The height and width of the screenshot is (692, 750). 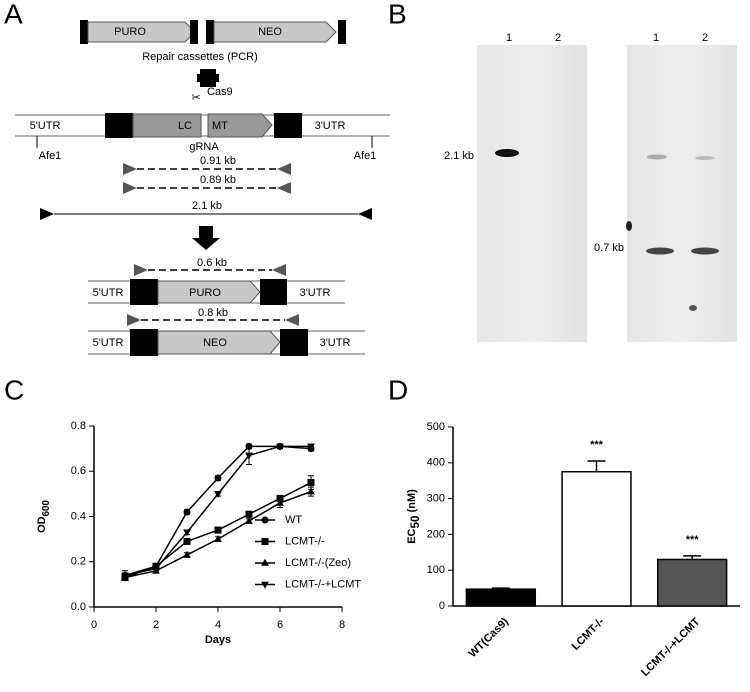 What do you see at coordinates (45, 126) in the screenshot?
I see `locus-label: 5'UTR` at bounding box center [45, 126].